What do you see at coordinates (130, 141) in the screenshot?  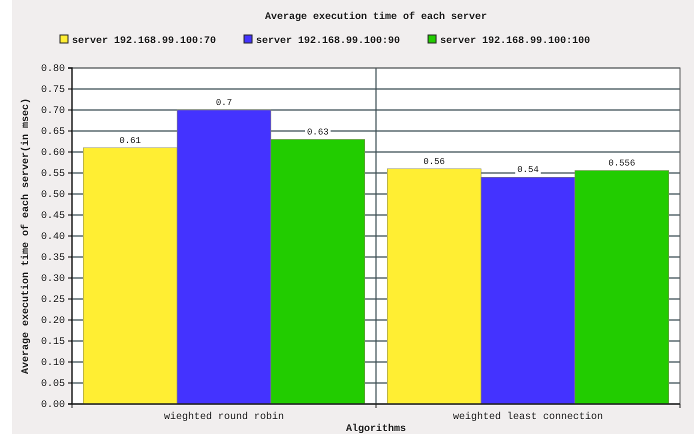 I see `data-label: 0.61` at bounding box center [130, 141].